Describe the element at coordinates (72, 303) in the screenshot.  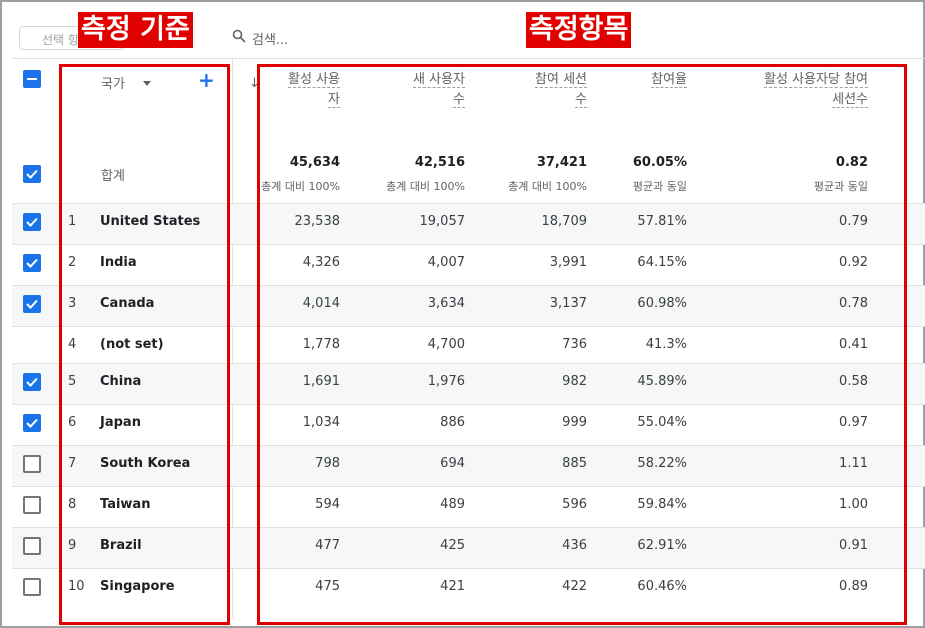
I see `row-number: 3` at that location.